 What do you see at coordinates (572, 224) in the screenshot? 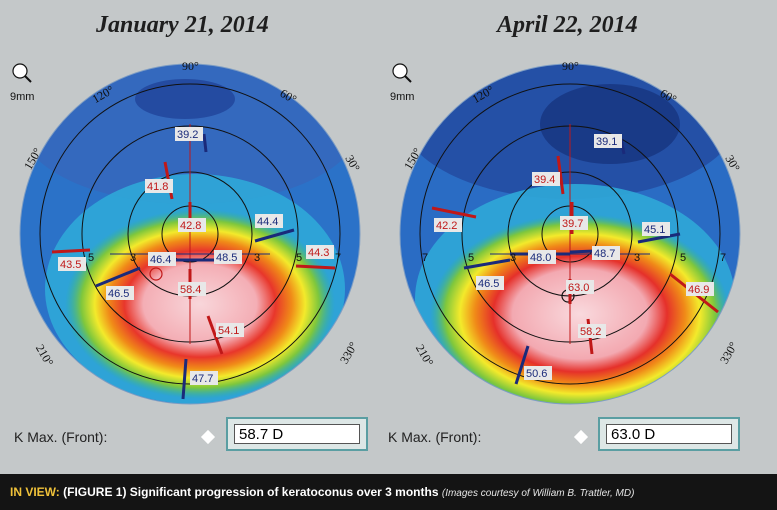
I see `right-value-4: 39.7` at bounding box center [572, 224].